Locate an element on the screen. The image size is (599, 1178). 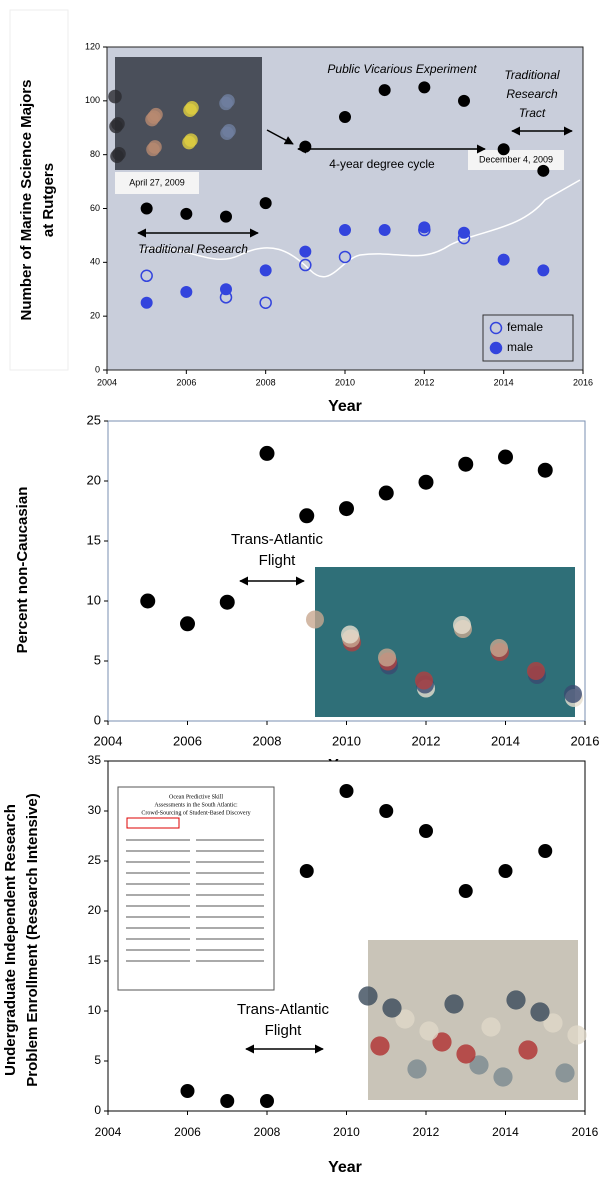
annotation: Flight is located at coordinates (278, 560).